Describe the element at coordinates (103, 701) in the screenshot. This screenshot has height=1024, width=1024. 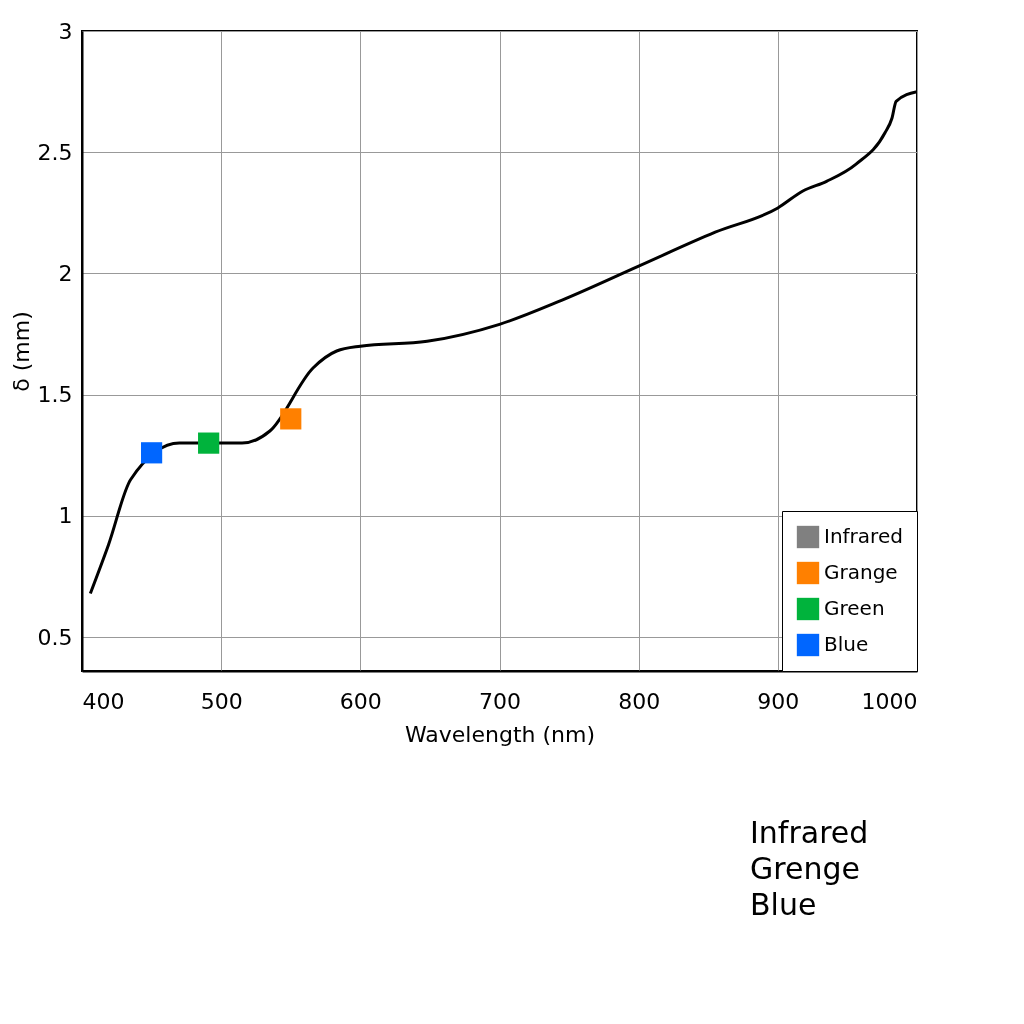
I see `x-tick-label: 400` at that location.